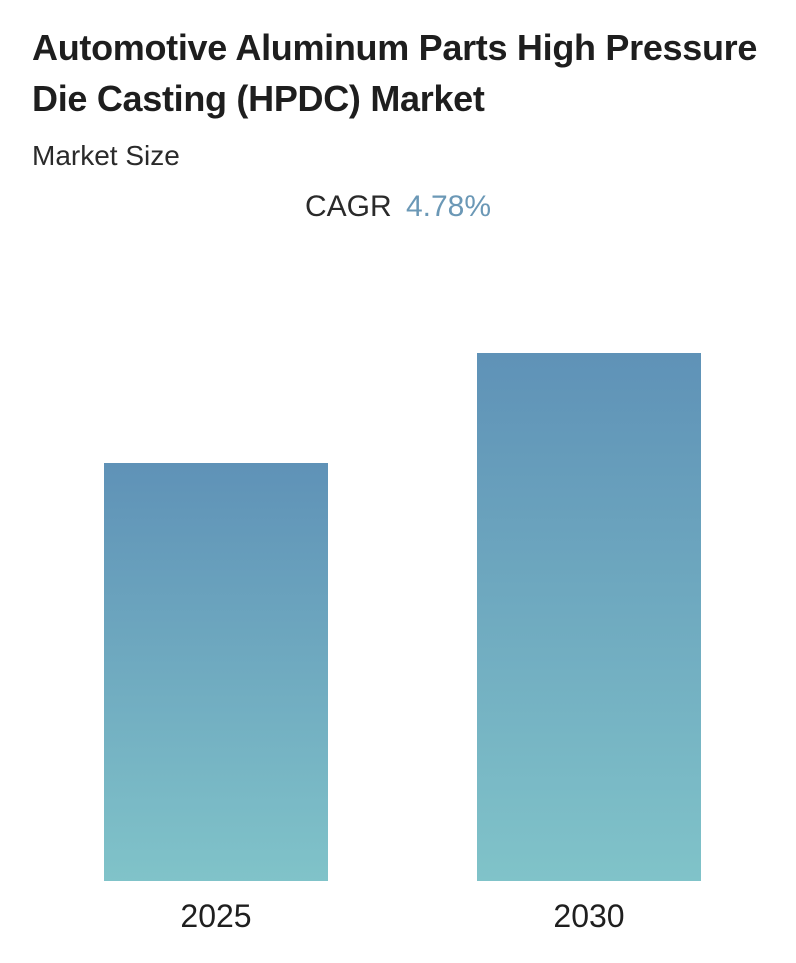 Image resolution: width=796 pixels, height=963 pixels. What do you see at coordinates (216, 672) in the screenshot?
I see `bar-2025` at bounding box center [216, 672].